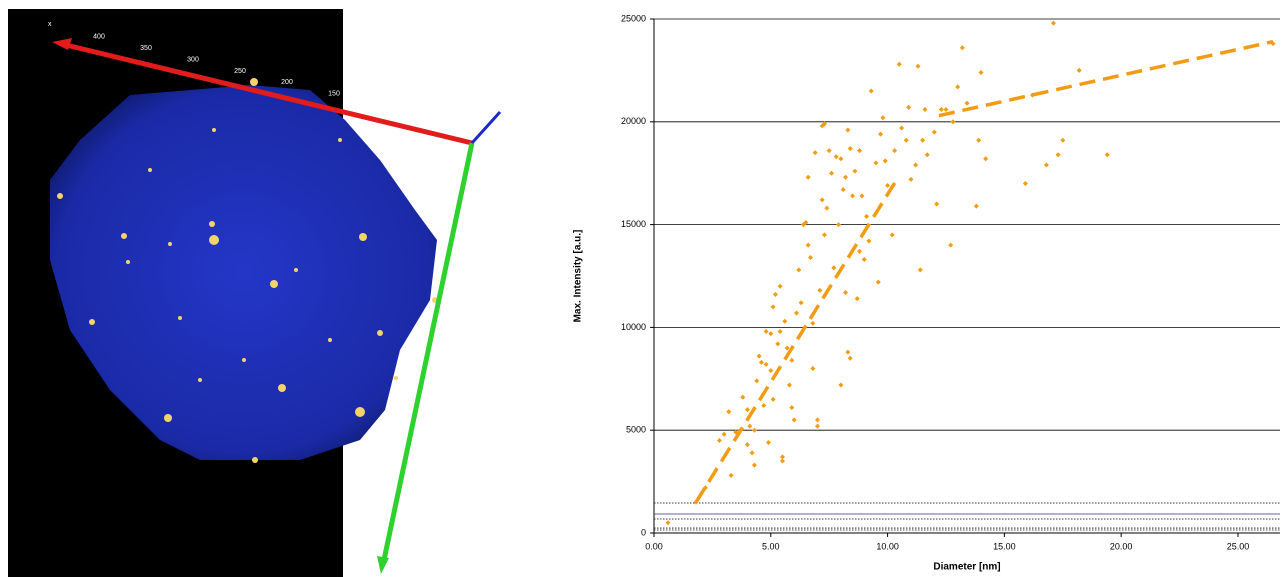  I want to click on y-axis-tick-label: 300, so click(424, 424).